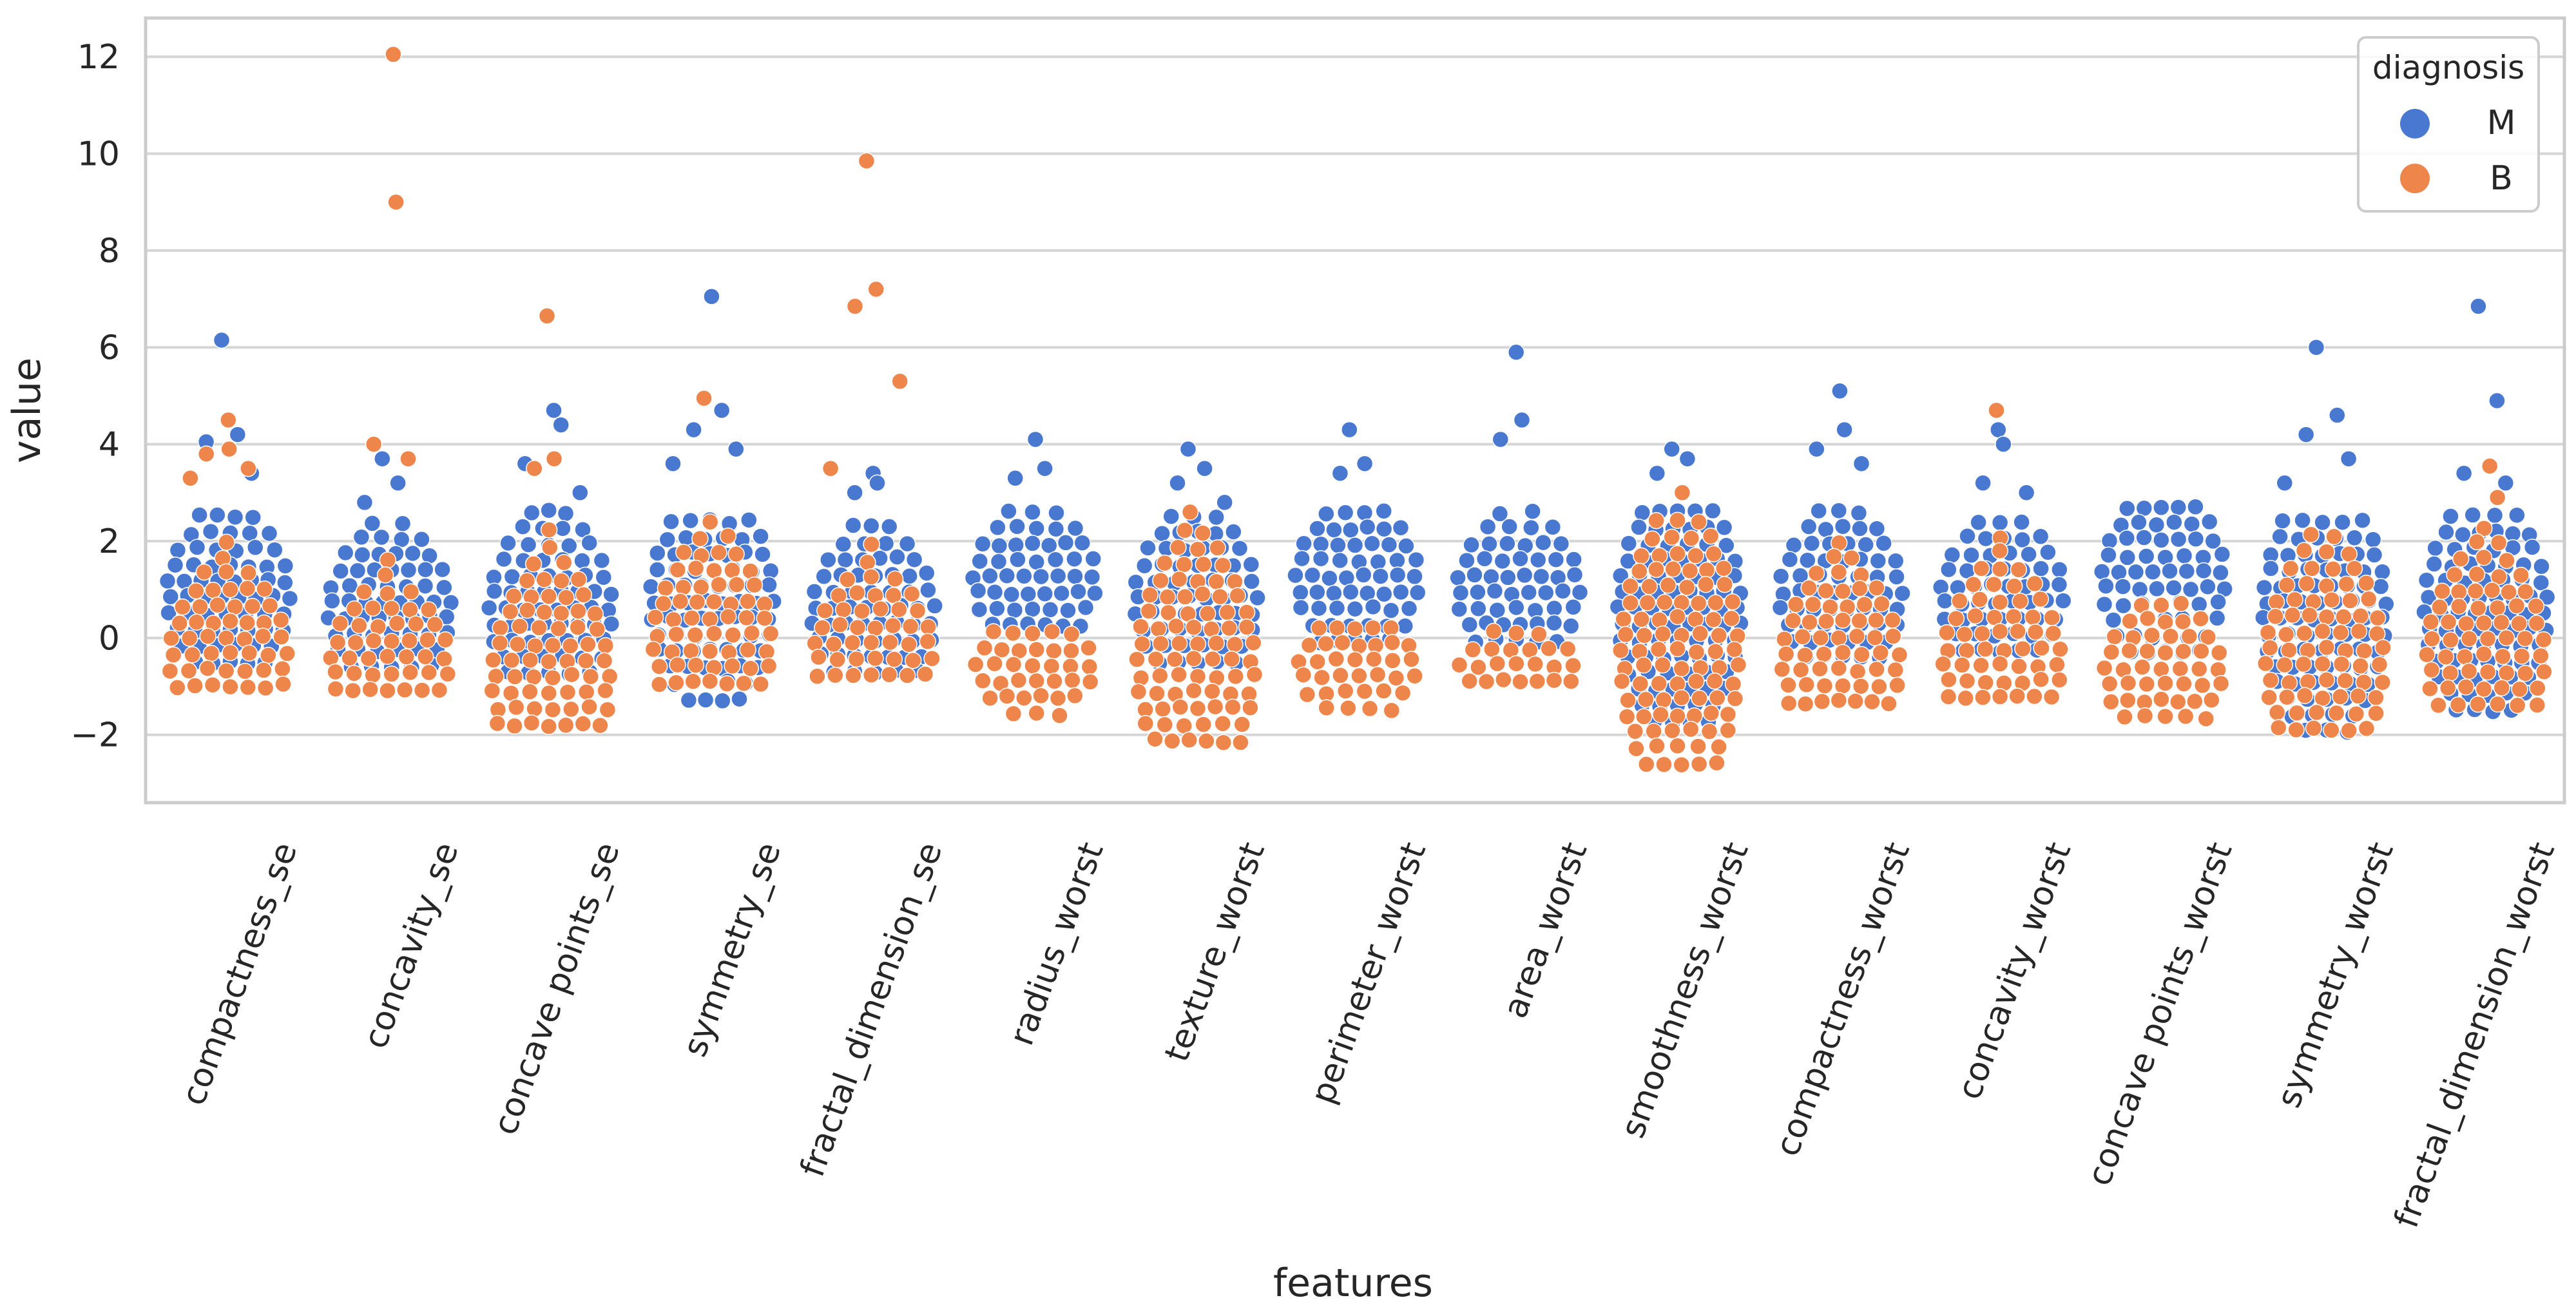  What do you see at coordinates (2501, 123) in the screenshot?
I see `legend-label-m: M` at bounding box center [2501, 123].